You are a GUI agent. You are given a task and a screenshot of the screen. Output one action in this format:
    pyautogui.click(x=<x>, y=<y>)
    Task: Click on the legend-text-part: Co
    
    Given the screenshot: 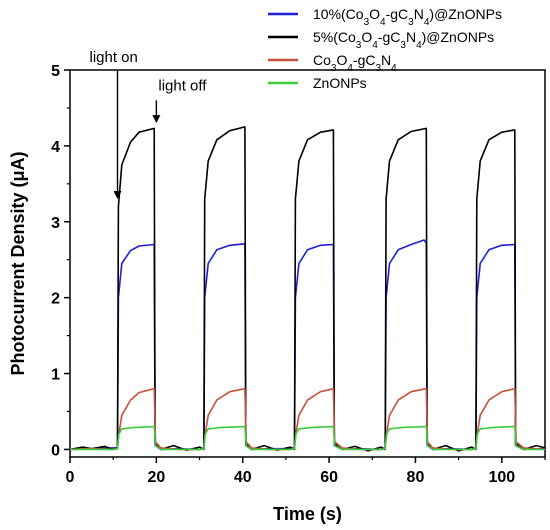 What is the action you would take?
    pyautogui.click(x=322, y=60)
    